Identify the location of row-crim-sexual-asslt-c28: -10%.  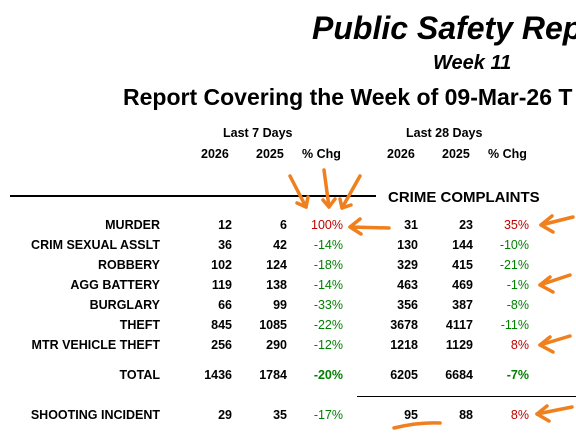
(514, 245).